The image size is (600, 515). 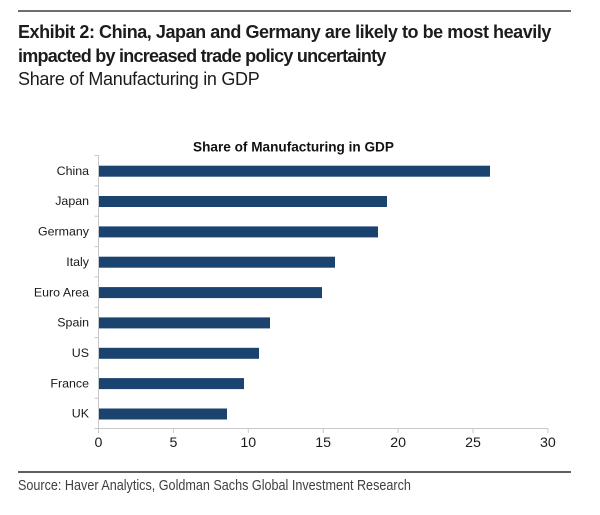 I want to click on svg-text: 30, so click(x=548, y=443).